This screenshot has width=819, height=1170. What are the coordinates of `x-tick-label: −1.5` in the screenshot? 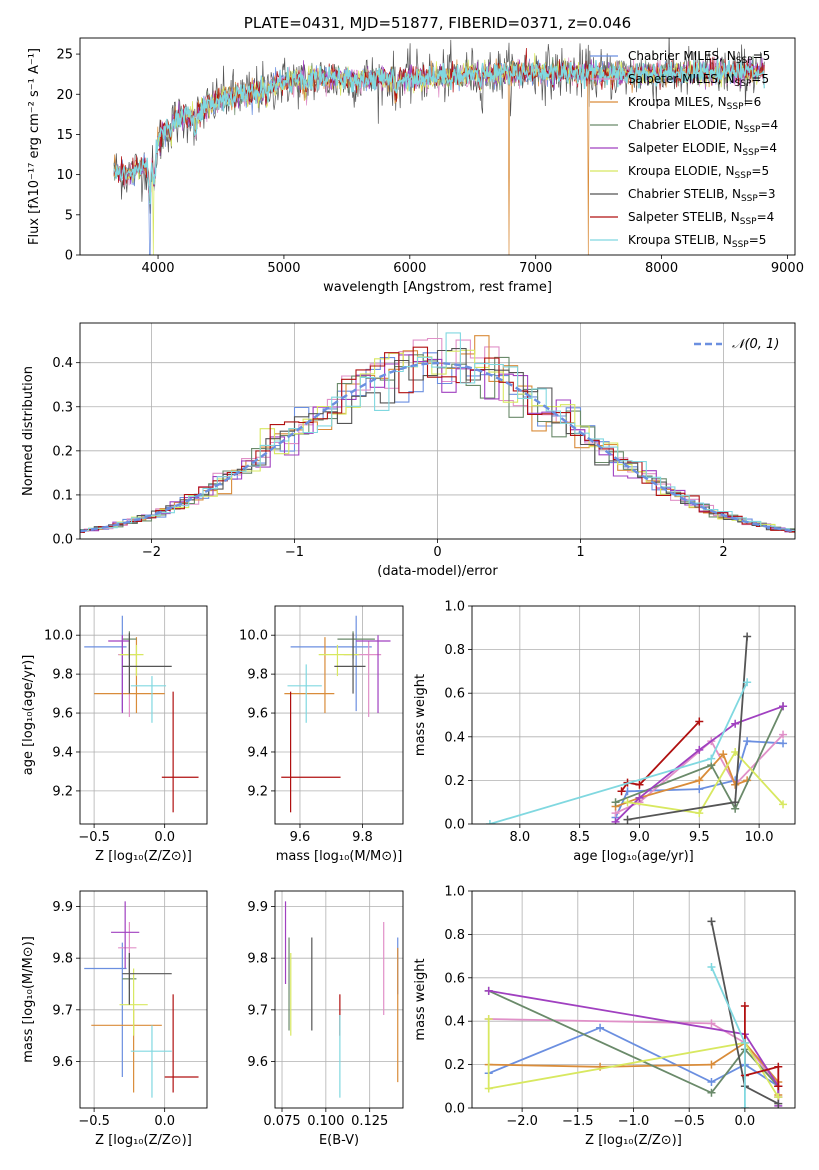 It's located at (578, 1121).